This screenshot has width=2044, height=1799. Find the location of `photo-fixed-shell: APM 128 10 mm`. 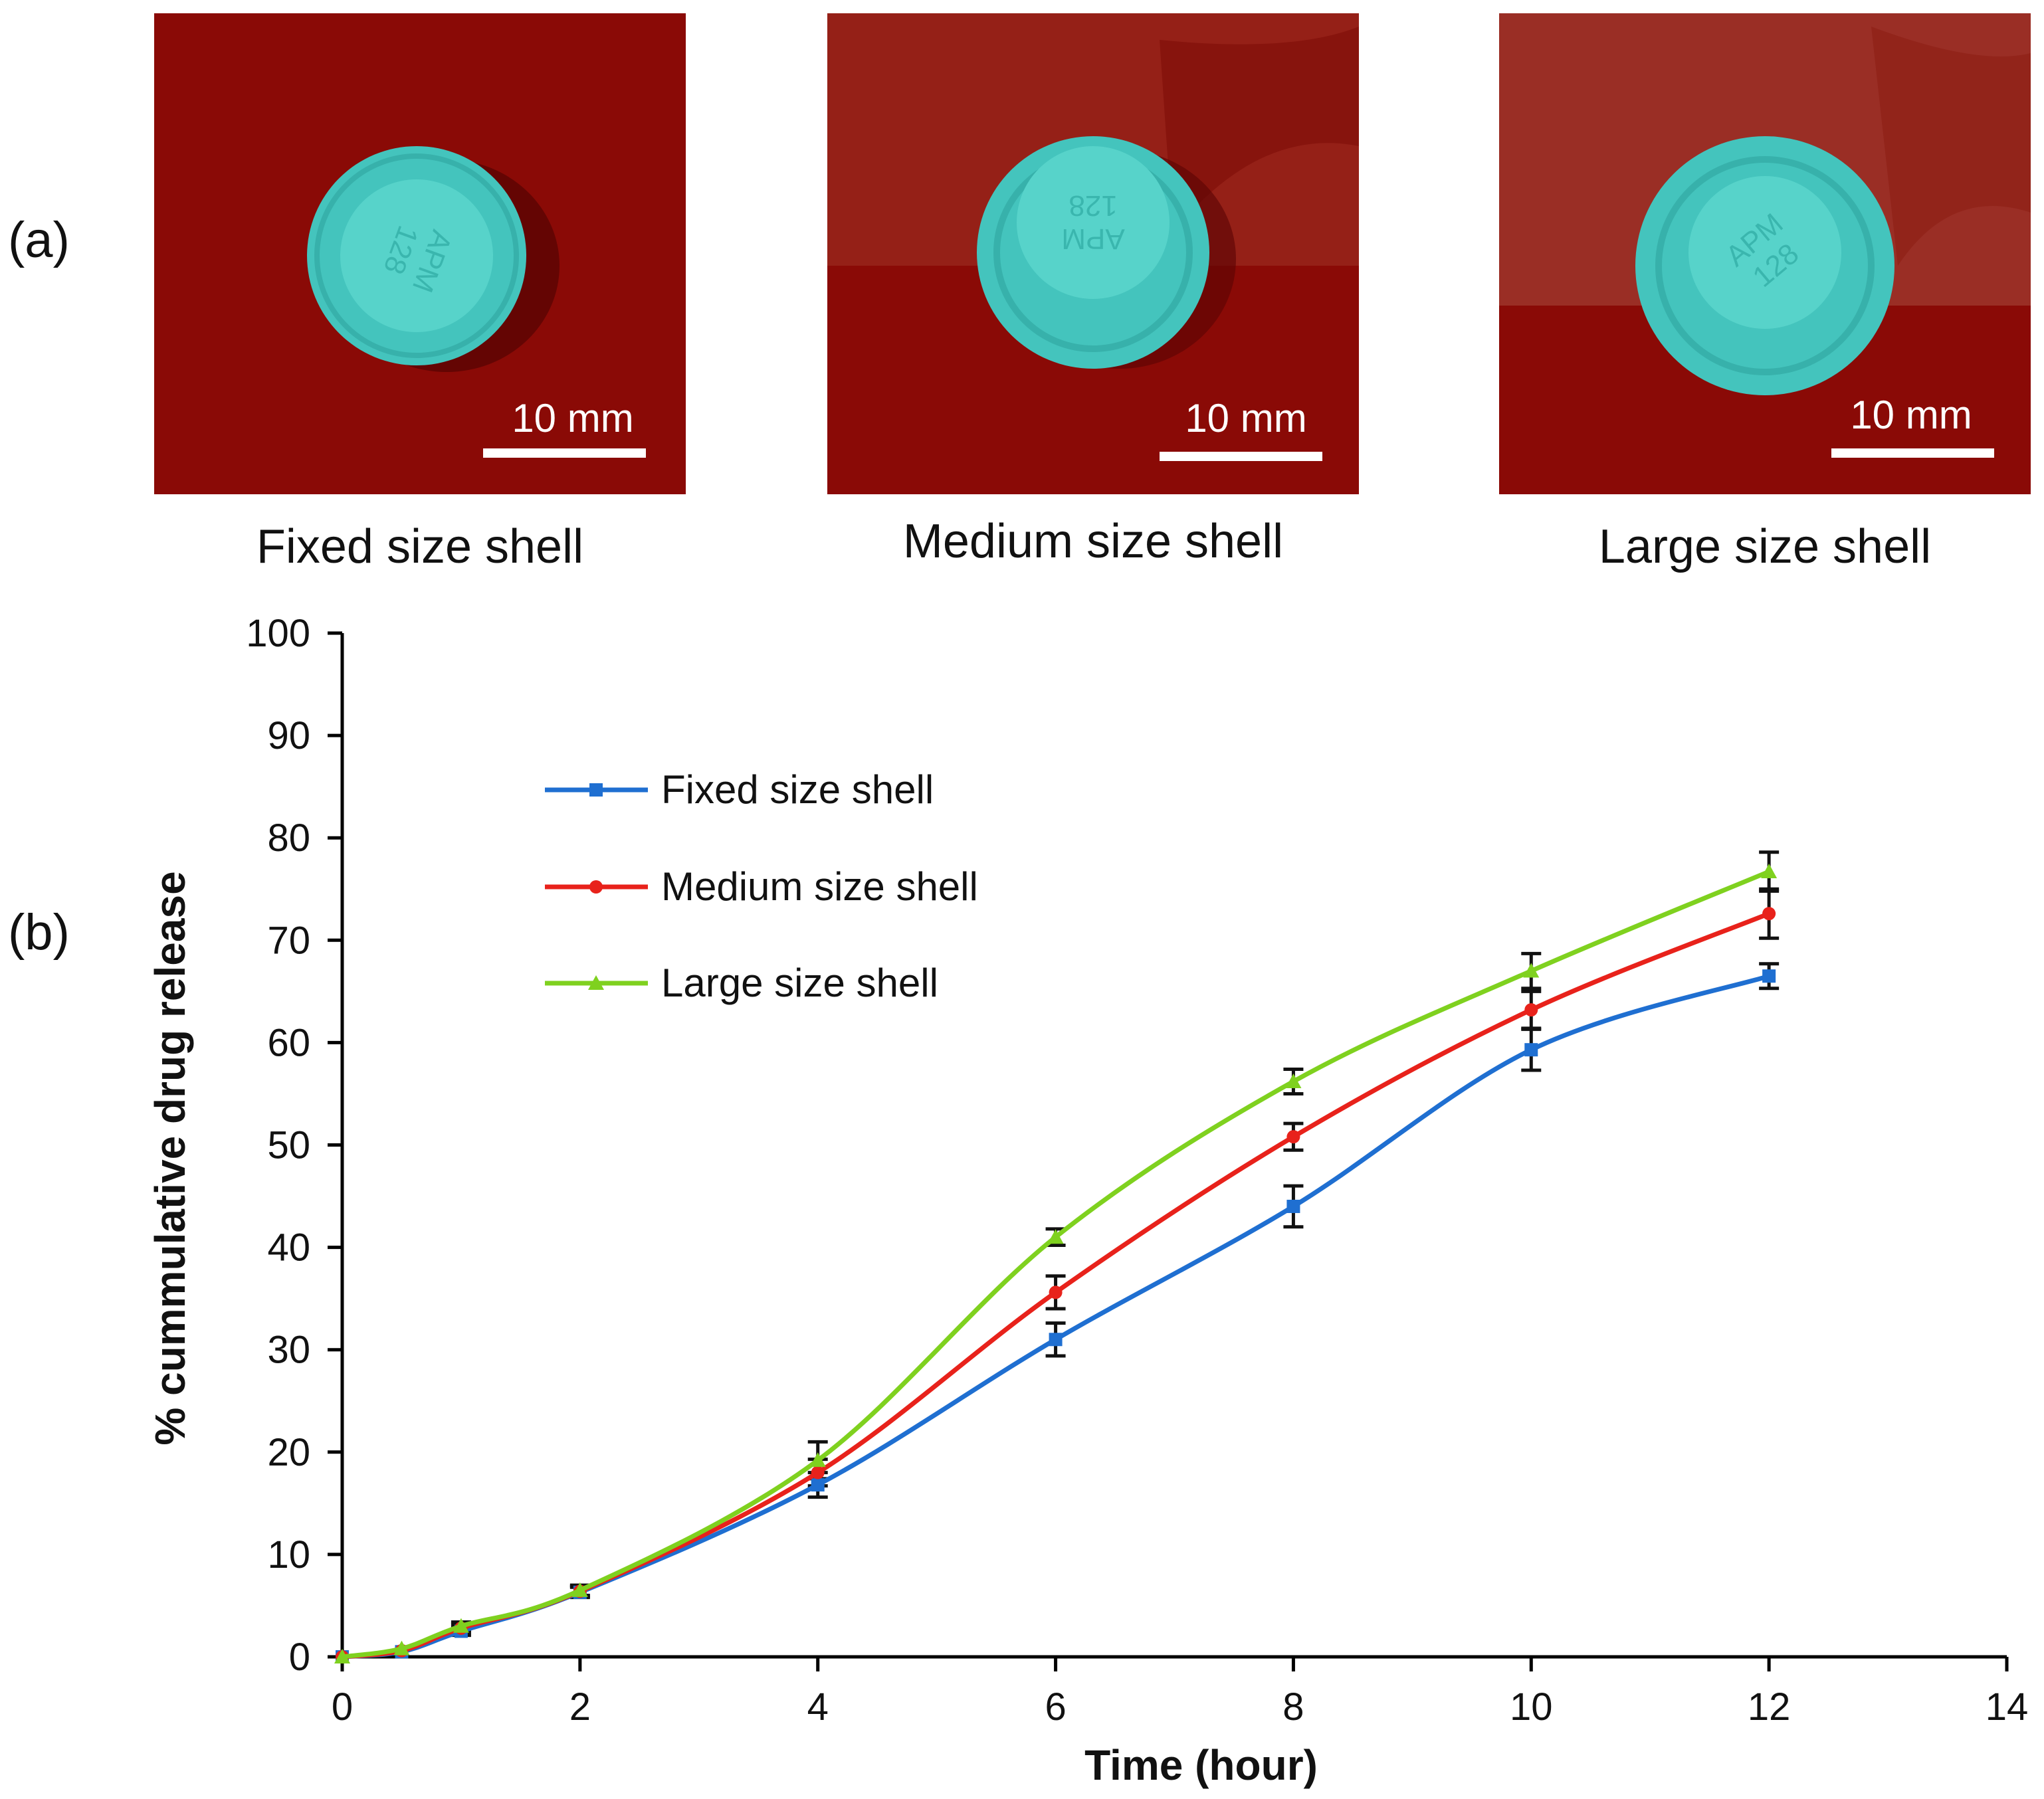

photo-fixed-shell: APM 128 10 mm is located at coordinates (420, 253).